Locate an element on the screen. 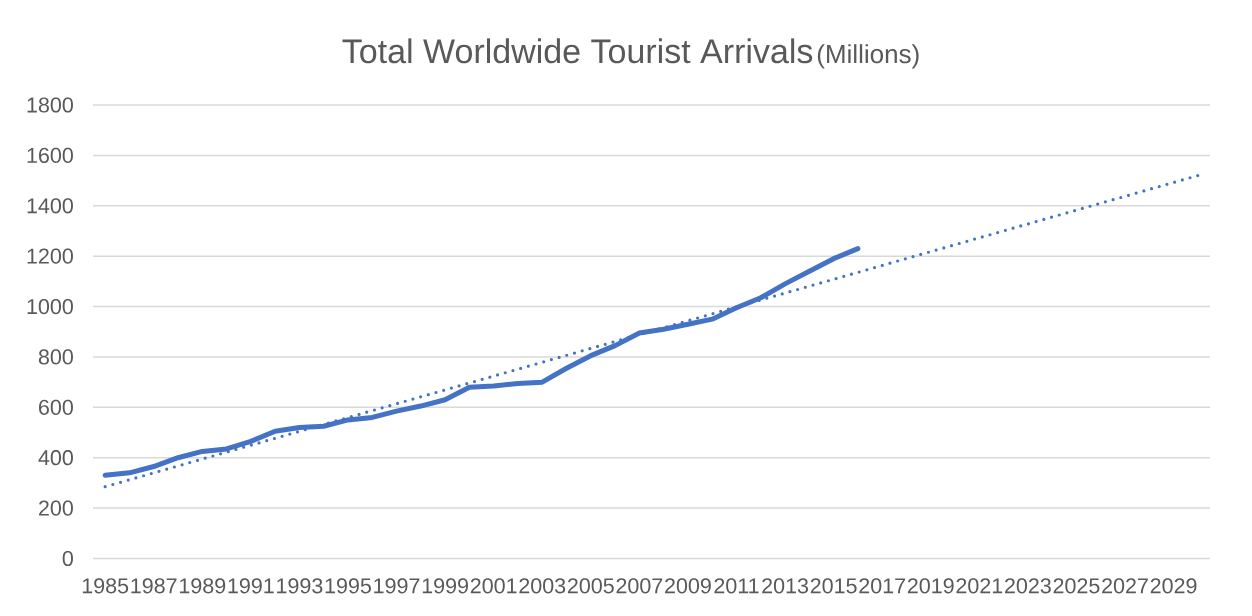 This screenshot has width=1252, height=616. y-tick-label: 1600 is located at coordinates (50, 155).